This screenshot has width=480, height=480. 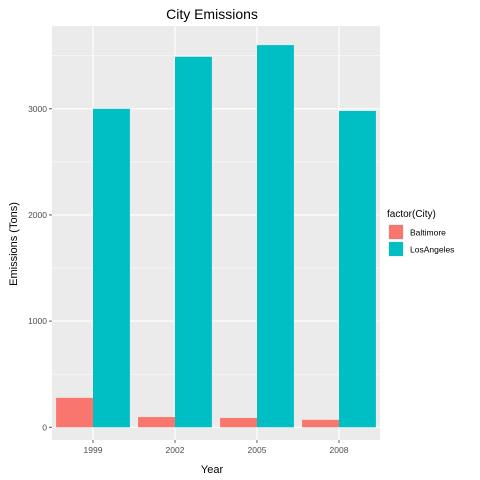 I want to click on x-tick-label: 2002, so click(x=175, y=450).